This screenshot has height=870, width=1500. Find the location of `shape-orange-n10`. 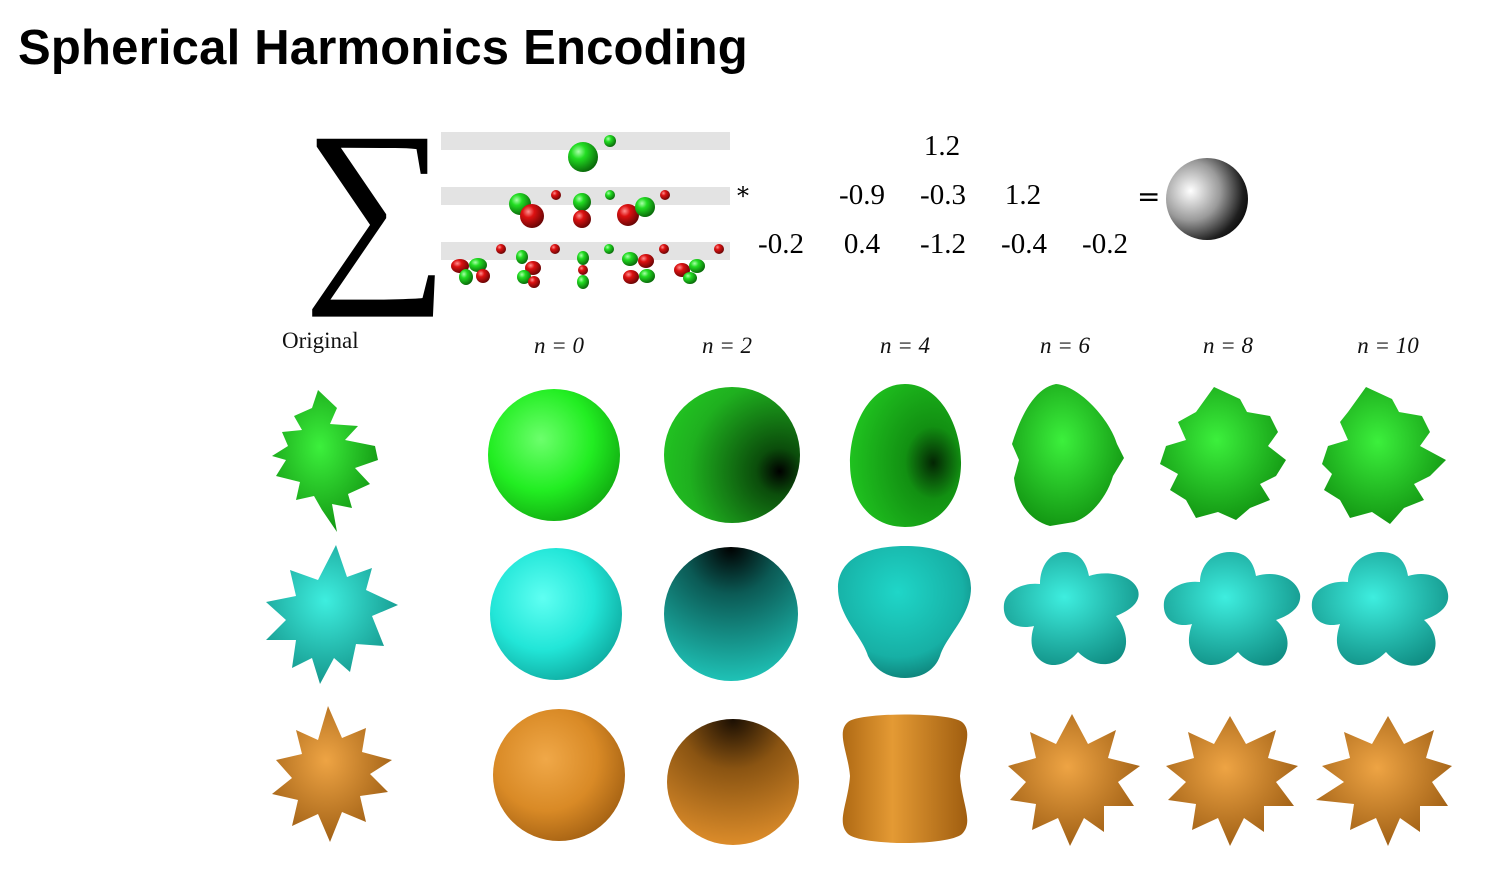

shape-orange-n10 is located at coordinates (1384, 781).